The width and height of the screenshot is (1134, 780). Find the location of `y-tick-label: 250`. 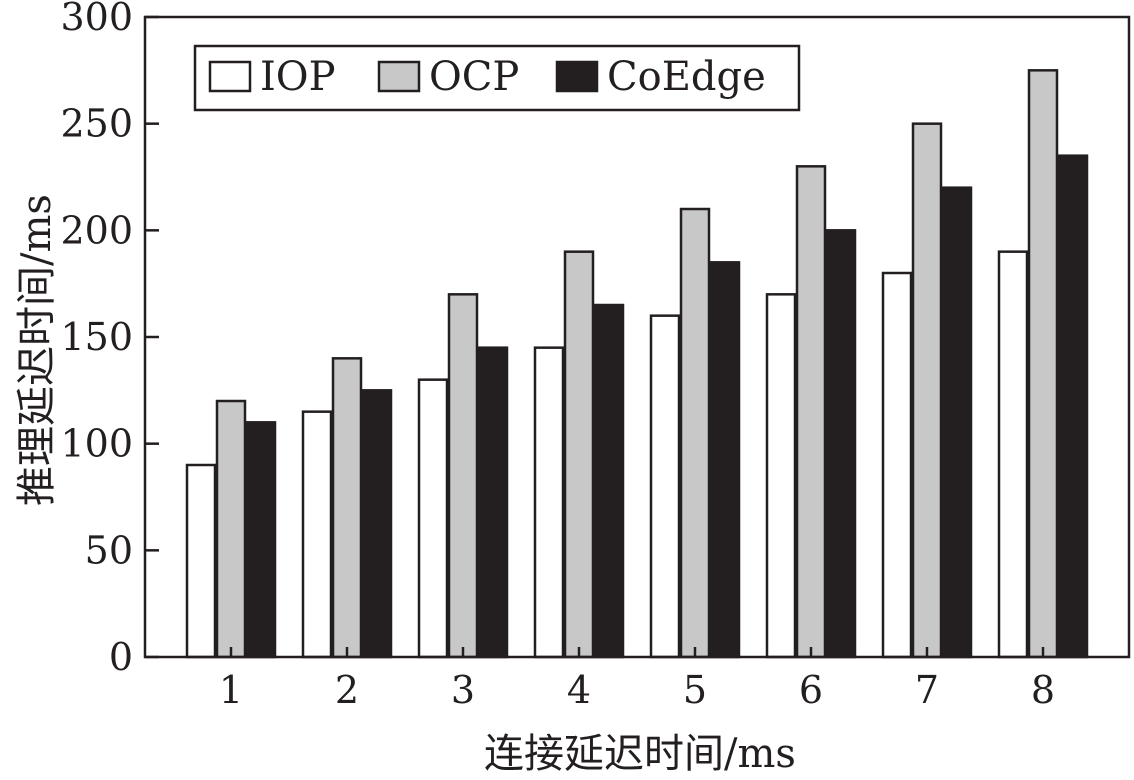

y-tick-label: 250 is located at coordinates (96, 124).